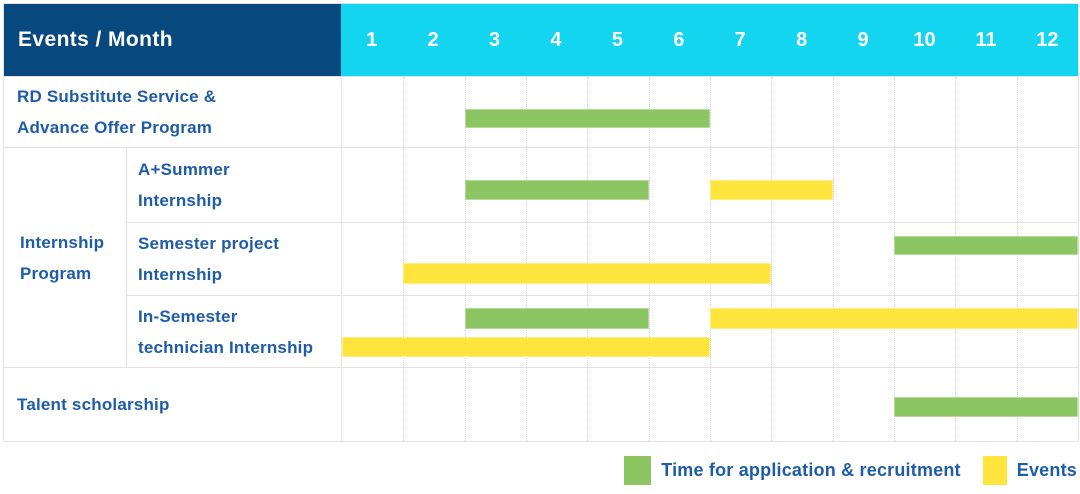 The image size is (1080, 494). What do you see at coordinates (184, 169) in the screenshot?
I see `row-label-line: A+Summer` at bounding box center [184, 169].